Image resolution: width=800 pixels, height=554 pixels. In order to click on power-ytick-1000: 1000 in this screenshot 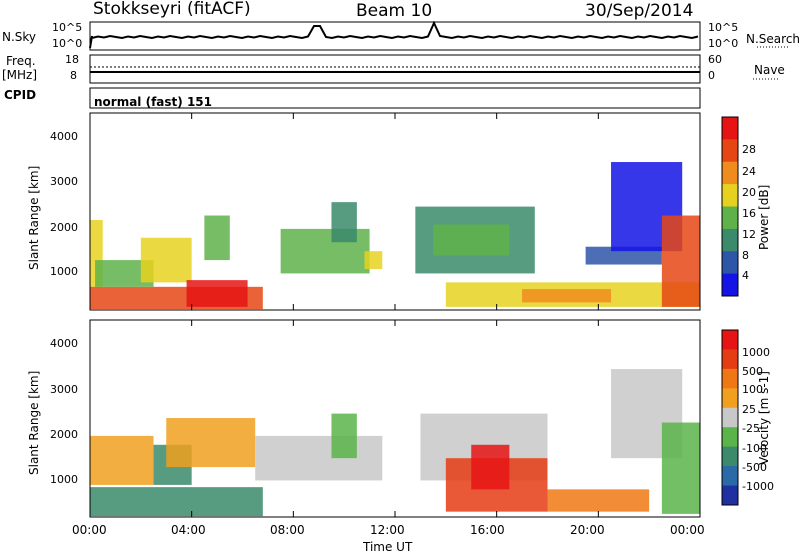, I will do `click(64, 271)`.